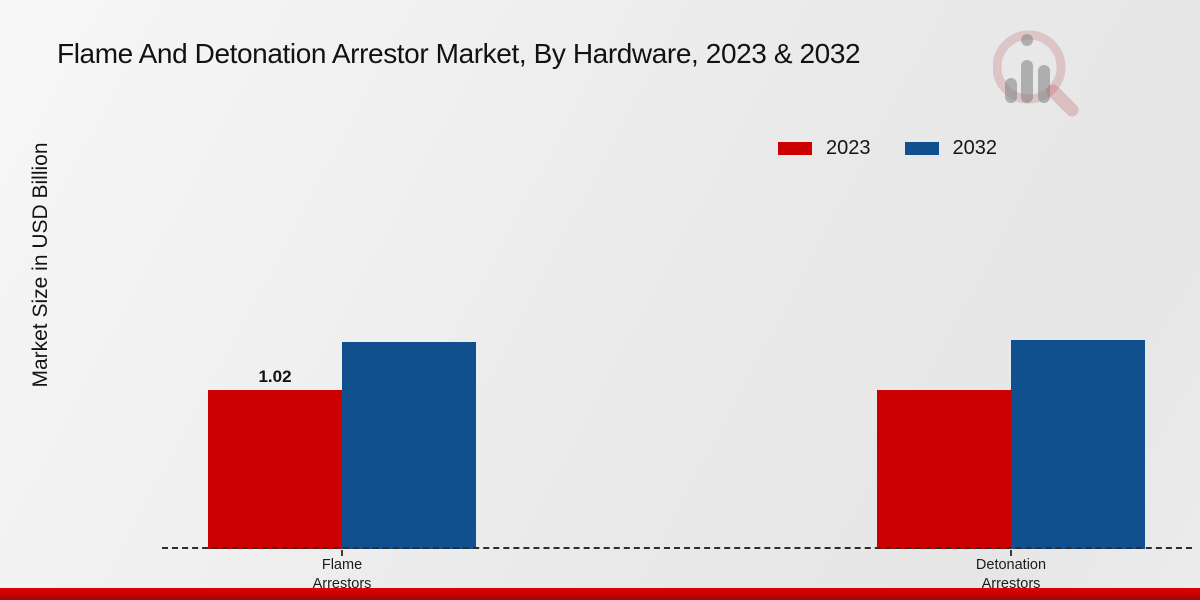 The height and width of the screenshot is (600, 1200). Describe the element at coordinates (40, 265) in the screenshot. I see `y-axis-label: Market Size in USD Billion` at that location.